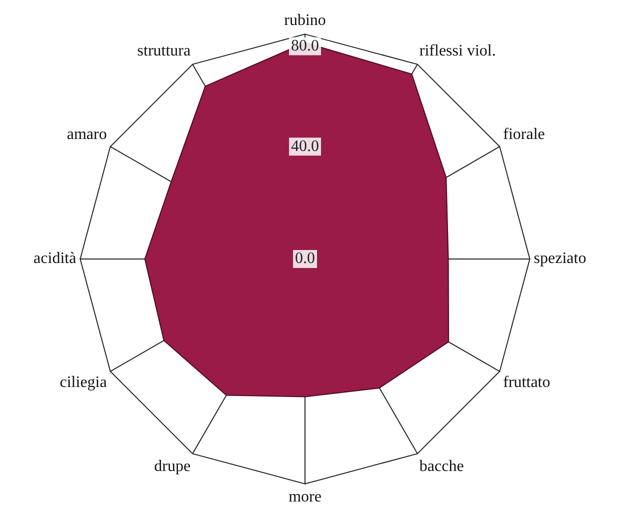  Describe the element at coordinates (83, 383) in the screenshot. I see `spoke-label: ciliegia` at that location.